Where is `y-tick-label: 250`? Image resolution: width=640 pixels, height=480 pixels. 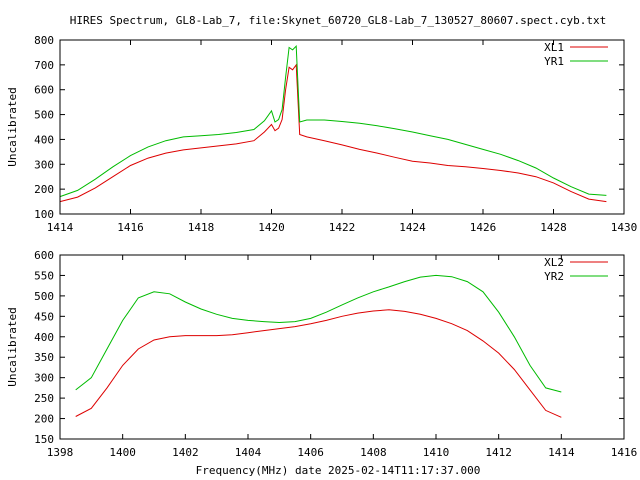 y-tick-label: 250 is located at coordinates (44, 398).